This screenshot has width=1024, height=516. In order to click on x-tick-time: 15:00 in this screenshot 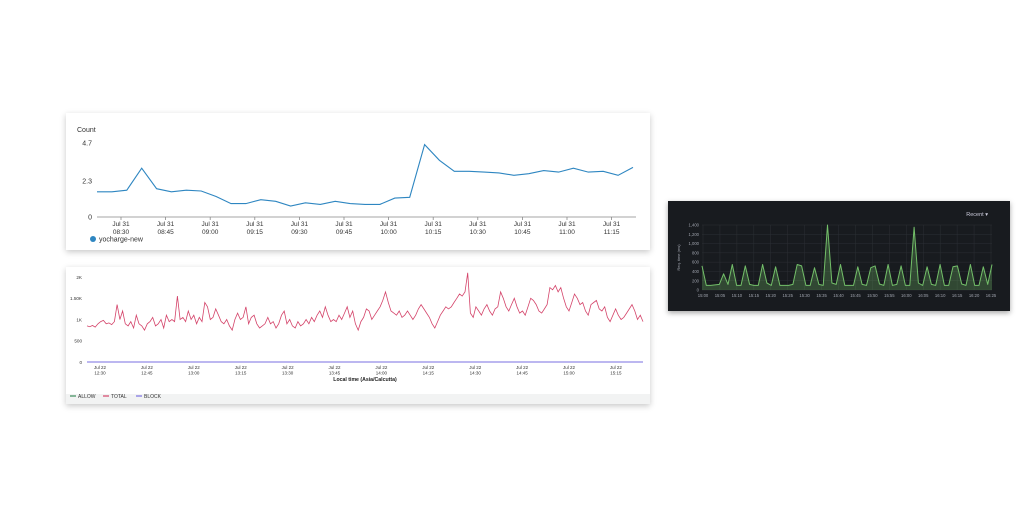, I will do `click(569, 373)`.